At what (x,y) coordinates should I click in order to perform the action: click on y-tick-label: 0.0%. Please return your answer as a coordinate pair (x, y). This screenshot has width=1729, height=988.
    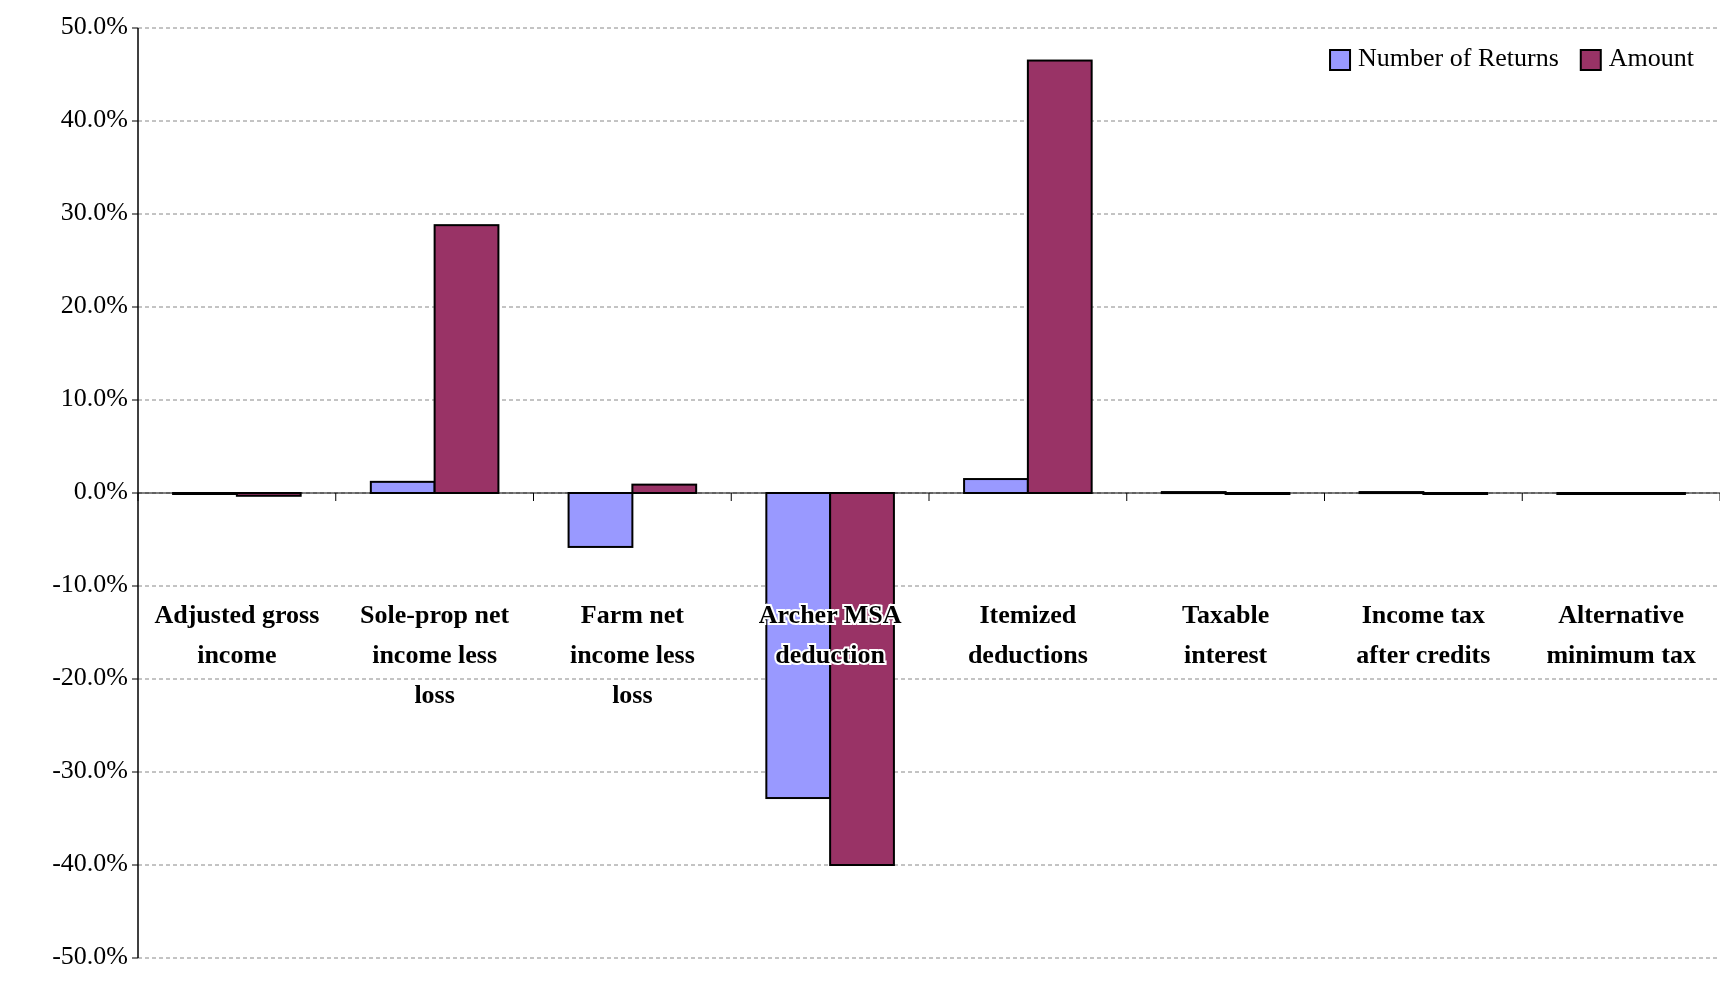
    Looking at the image, I should click on (100, 490).